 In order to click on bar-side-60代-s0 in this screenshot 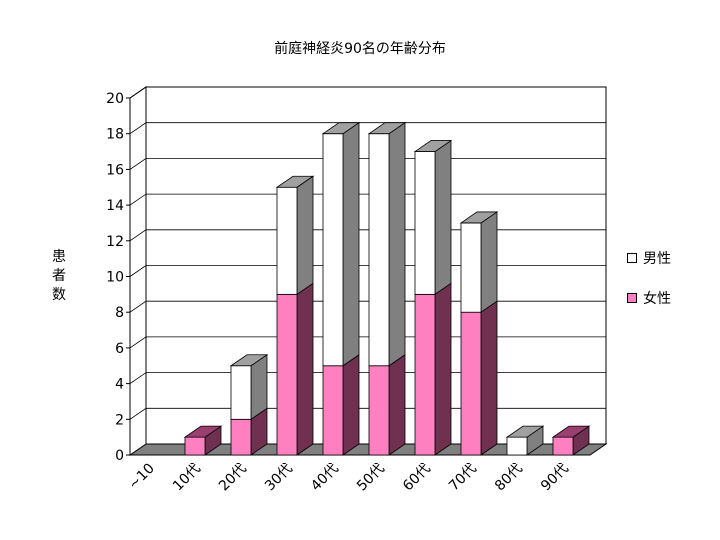, I will do `click(443, 369)`.